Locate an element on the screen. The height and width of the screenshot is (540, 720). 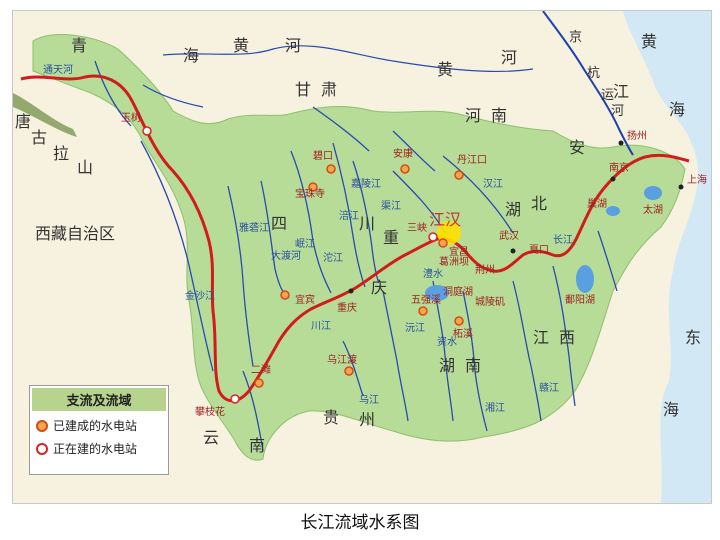
tanggula-mountains is located at coordinates (45, 115).